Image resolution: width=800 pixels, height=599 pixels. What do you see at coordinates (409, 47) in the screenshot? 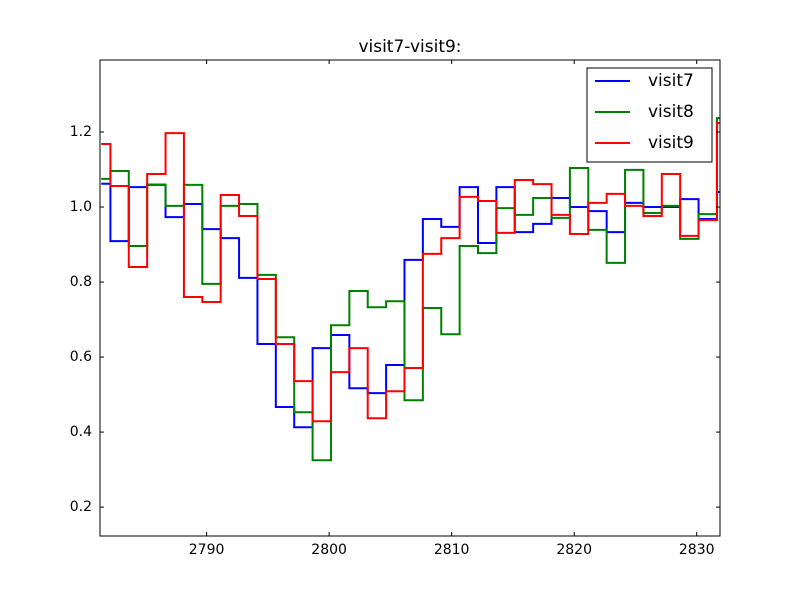
I see `chart-title: visit7-visit9:` at bounding box center [409, 47].